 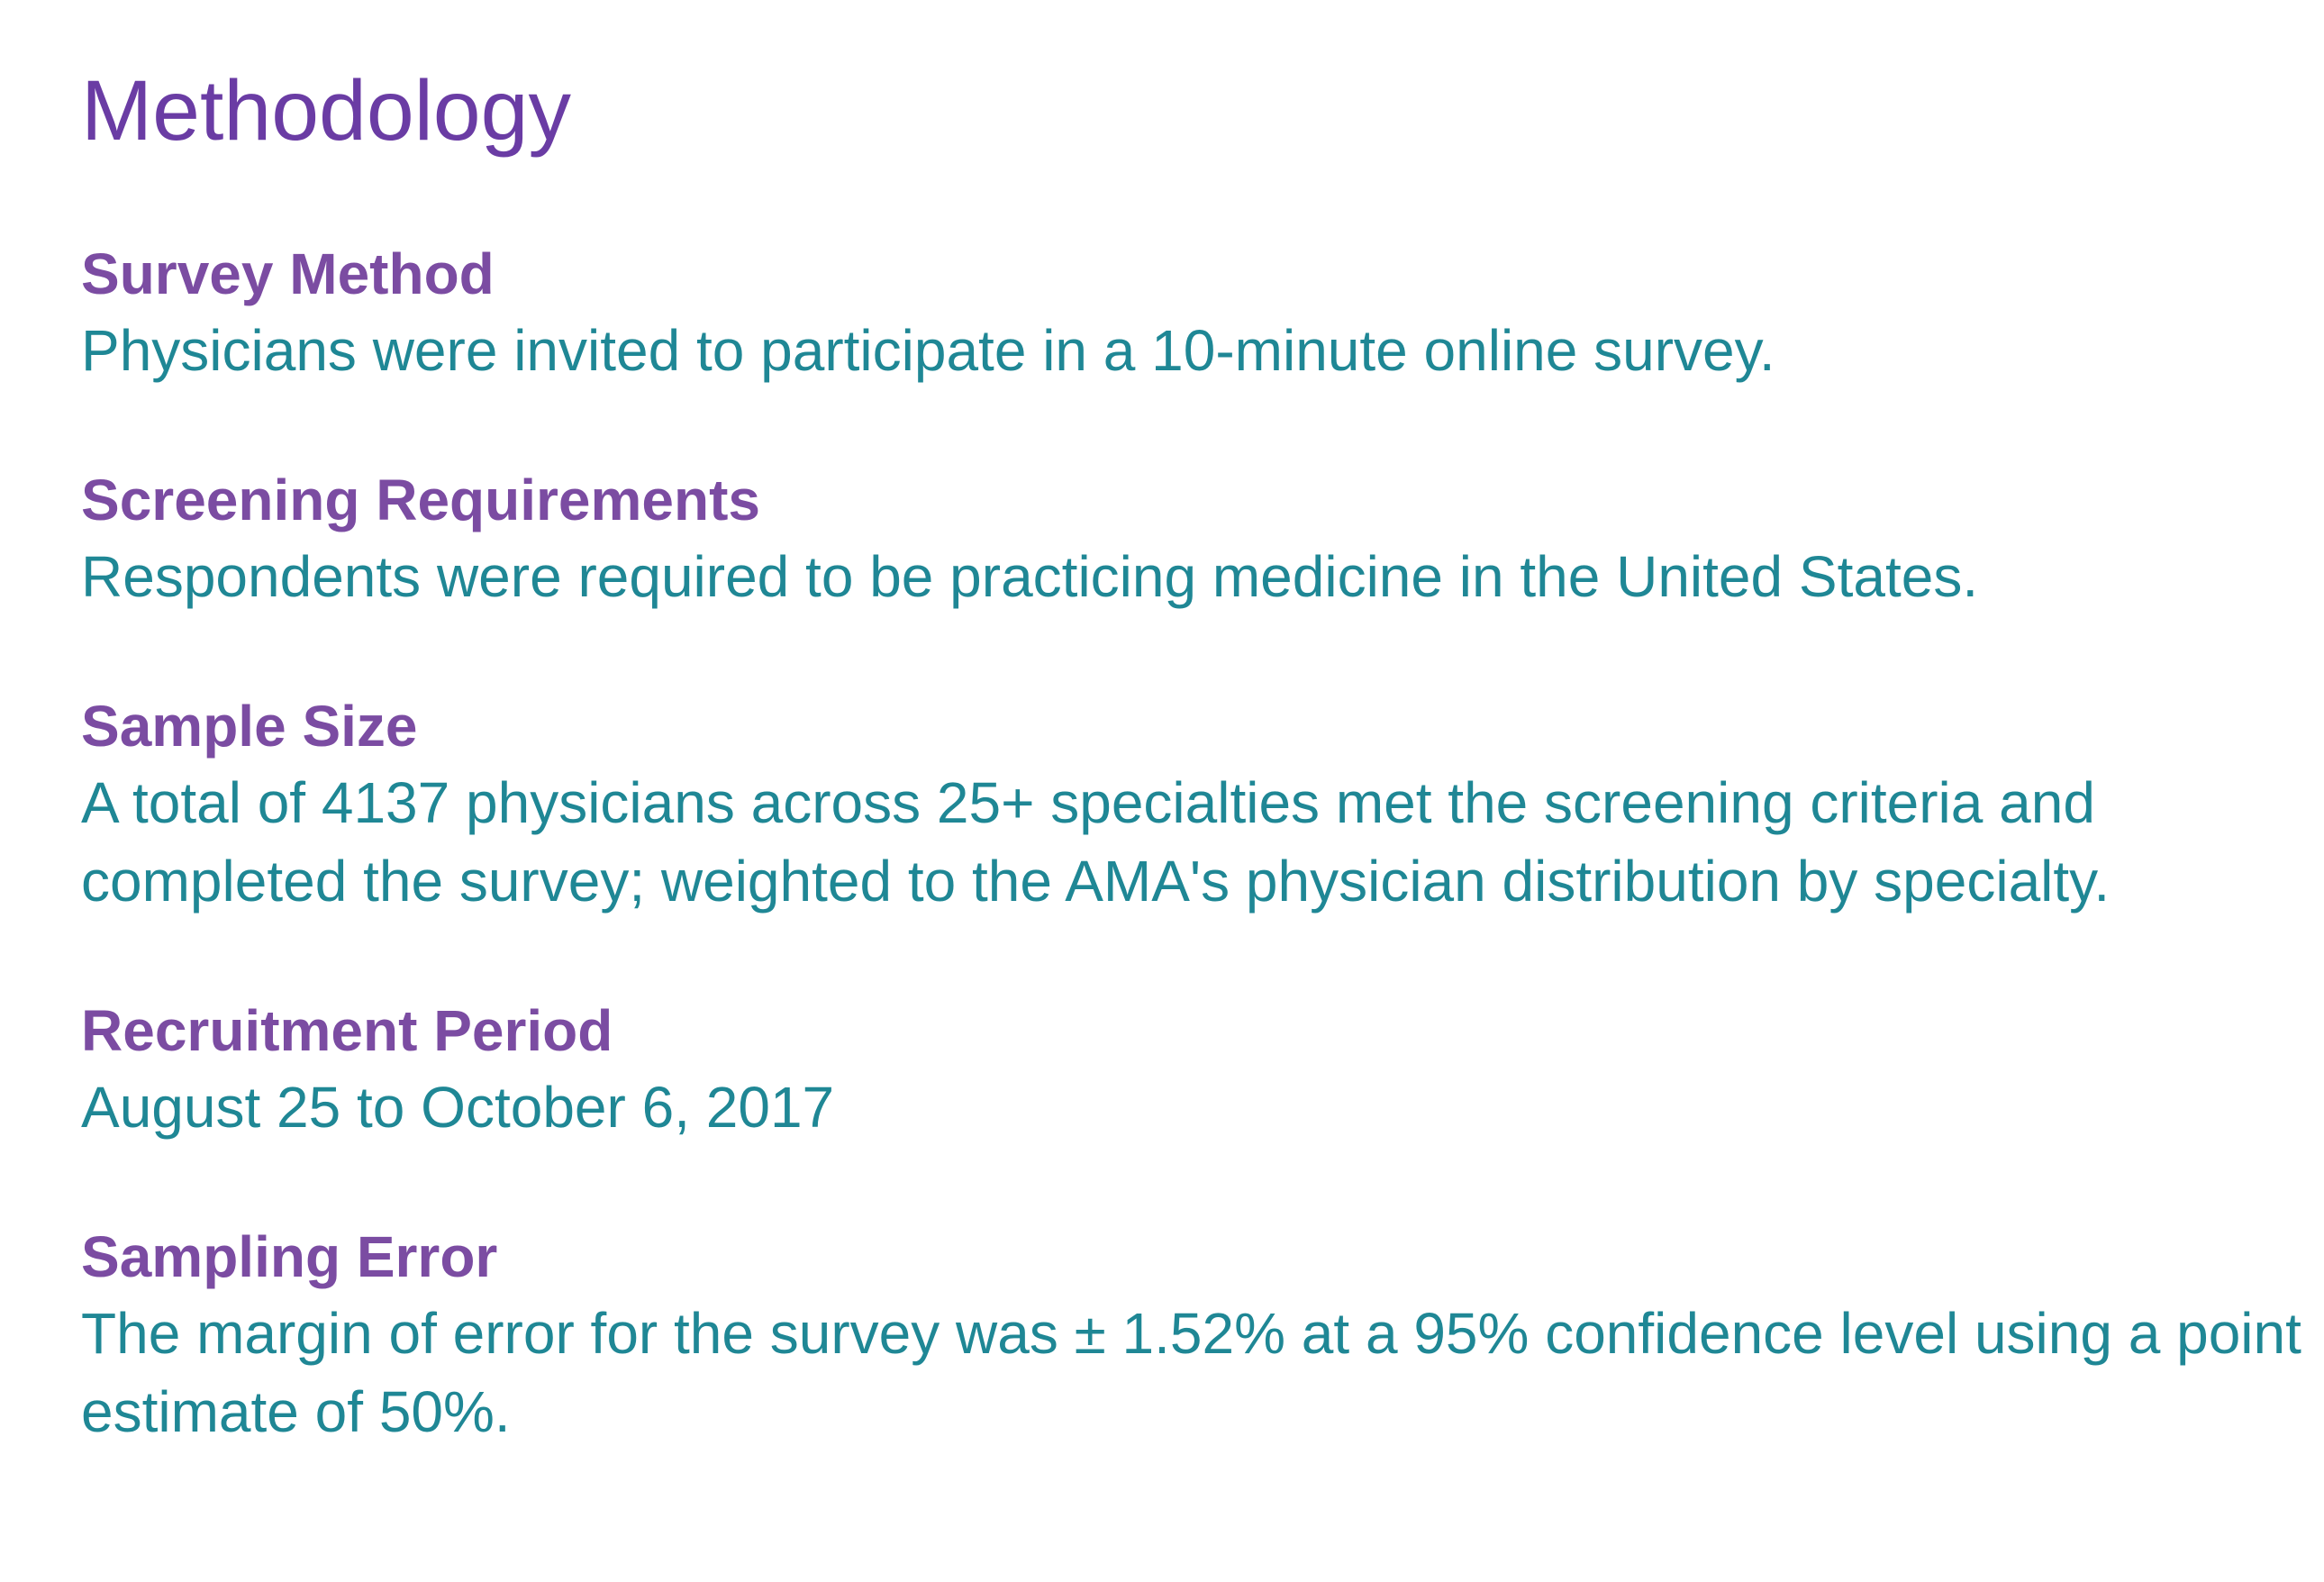 I want to click on page-title: Methodology, so click(x=326, y=111).